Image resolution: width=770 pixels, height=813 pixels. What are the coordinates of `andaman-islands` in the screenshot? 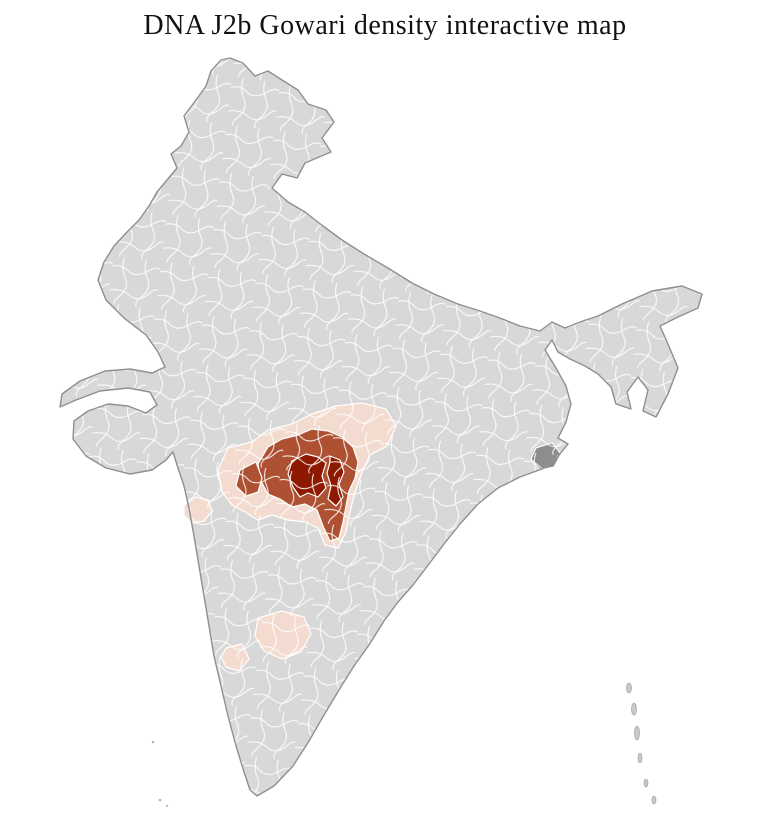 It's located at (641, 743).